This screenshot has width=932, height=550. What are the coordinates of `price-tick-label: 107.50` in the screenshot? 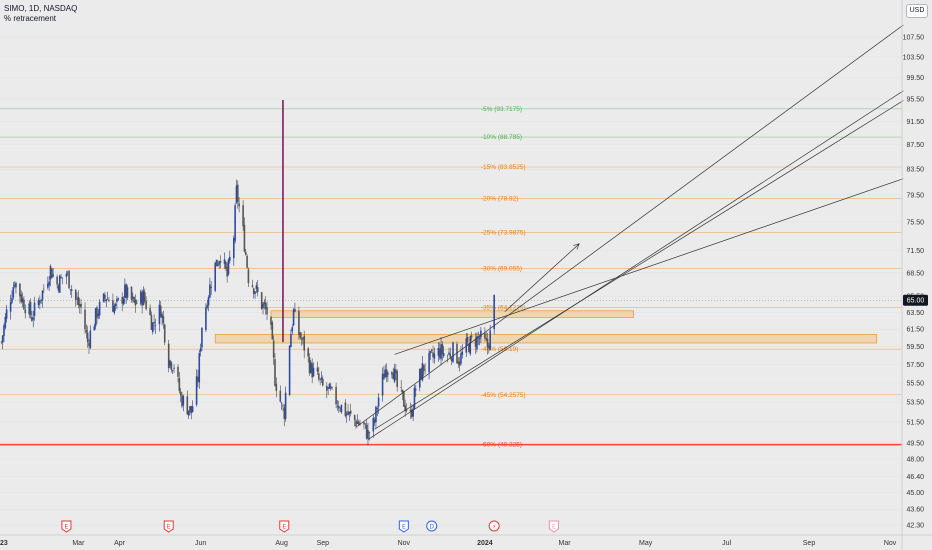 It's located at (914, 38).